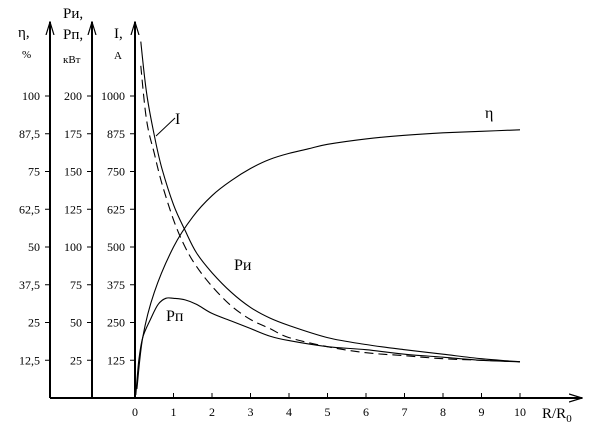  I want to click on series-line-Pp, so click(328, 346).